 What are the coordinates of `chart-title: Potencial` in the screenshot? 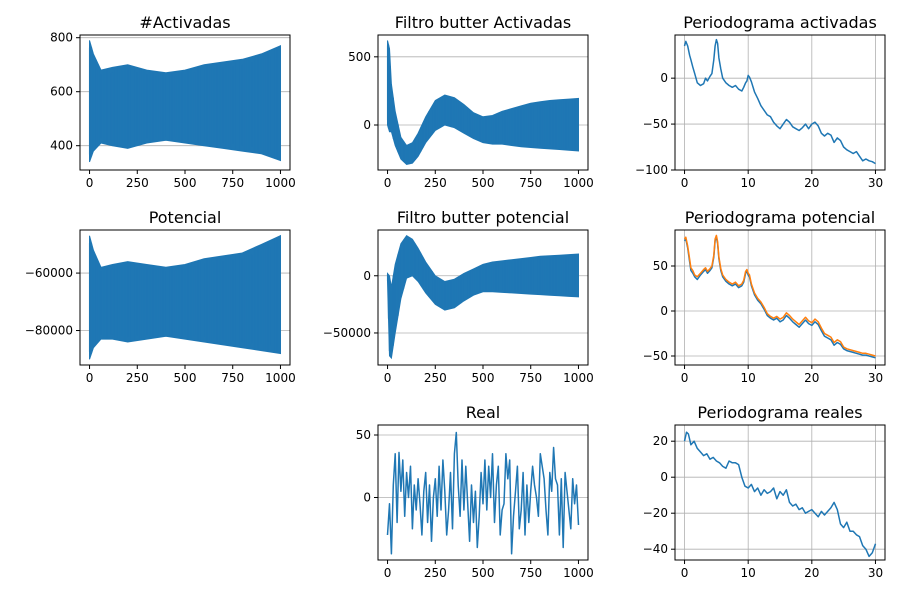 It's located at (185, 217).